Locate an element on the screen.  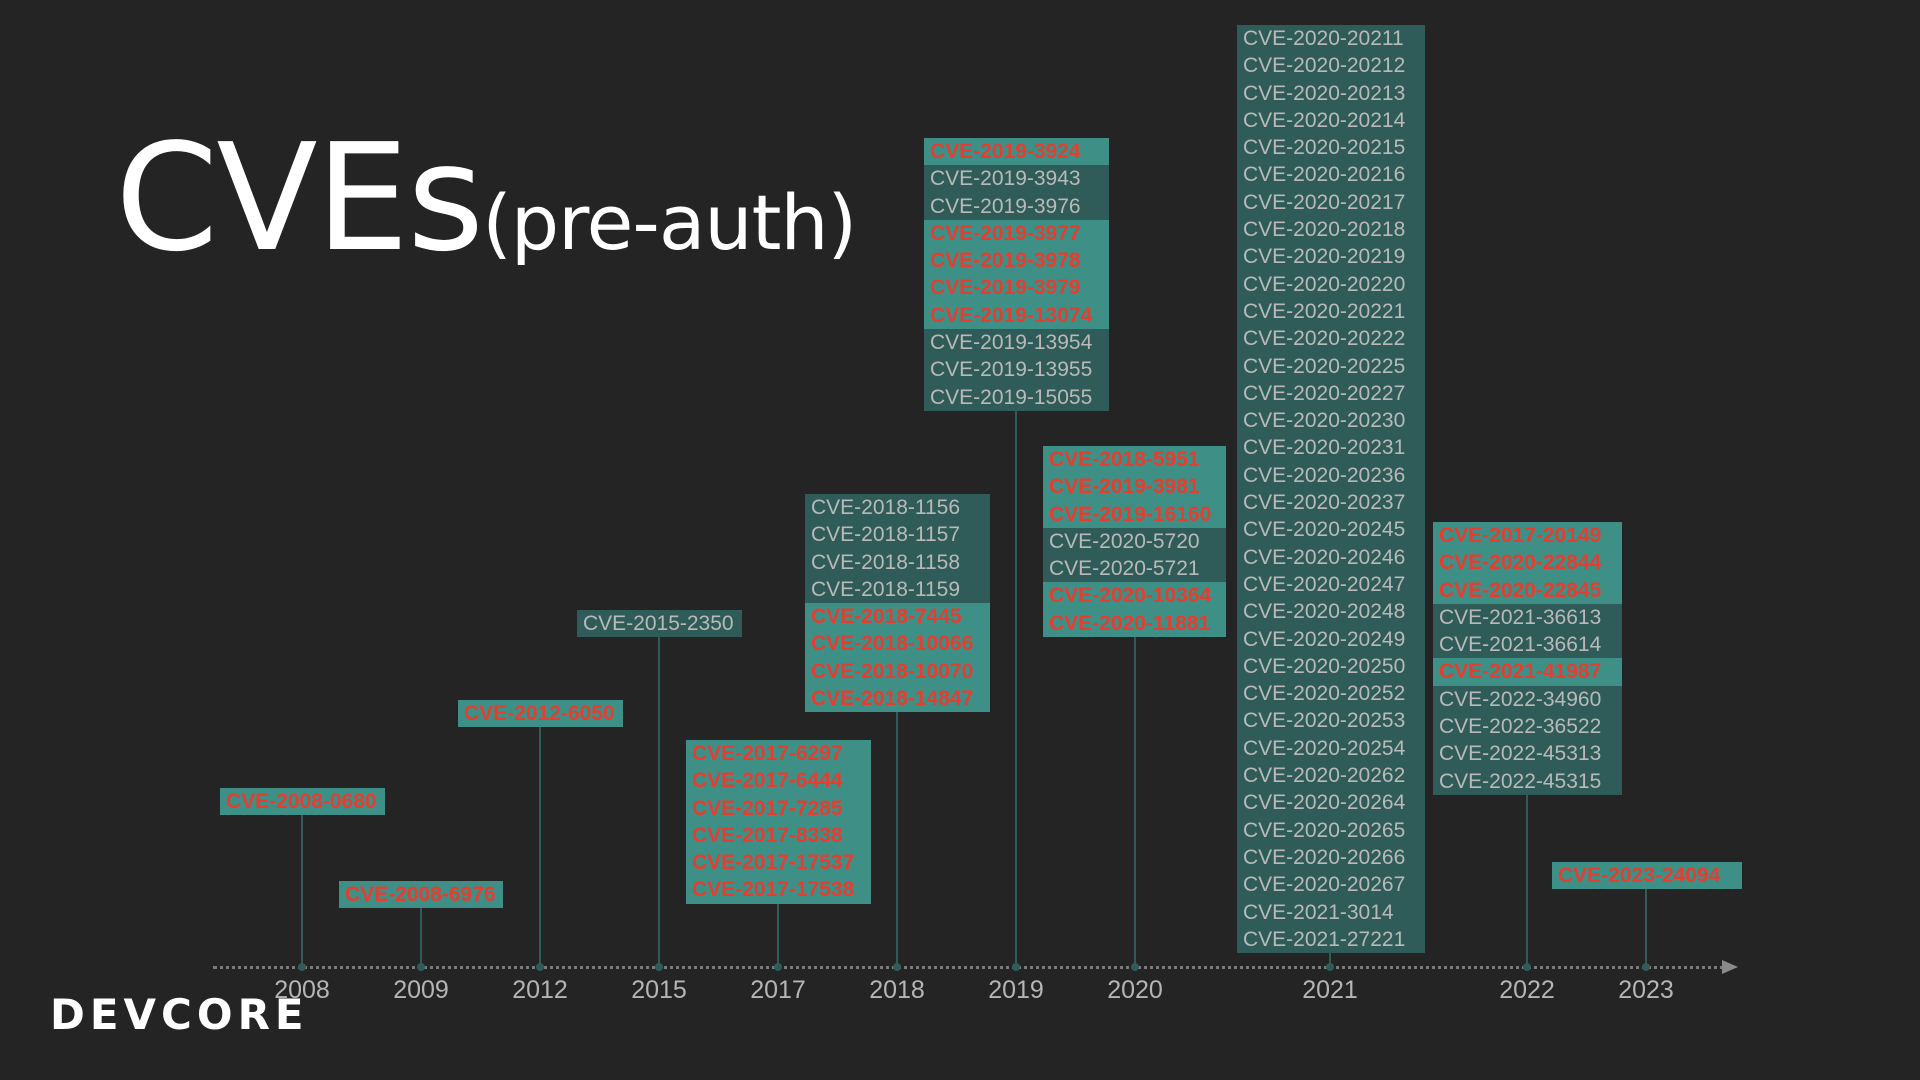
title-subtitle: (pre-auth) is located at coordinates (669, 222).